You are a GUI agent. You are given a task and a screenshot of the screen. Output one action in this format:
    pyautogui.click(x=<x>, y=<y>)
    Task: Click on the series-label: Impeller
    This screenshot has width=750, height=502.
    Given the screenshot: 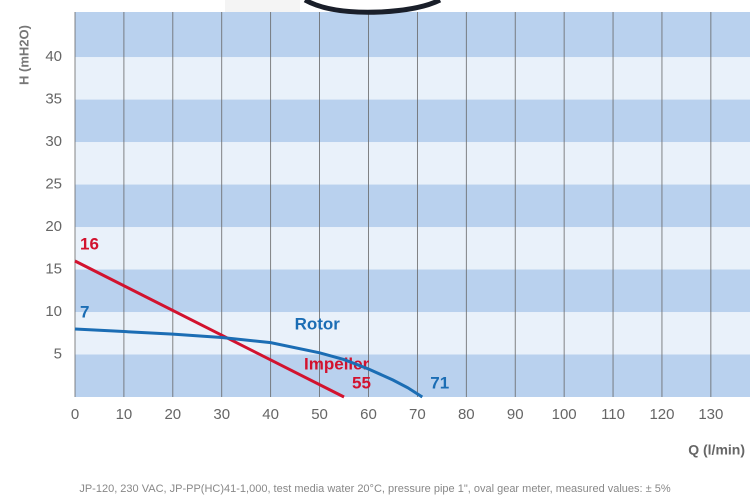 What is the action you would take?
    pyautogui.click(x=337, y=363)
    